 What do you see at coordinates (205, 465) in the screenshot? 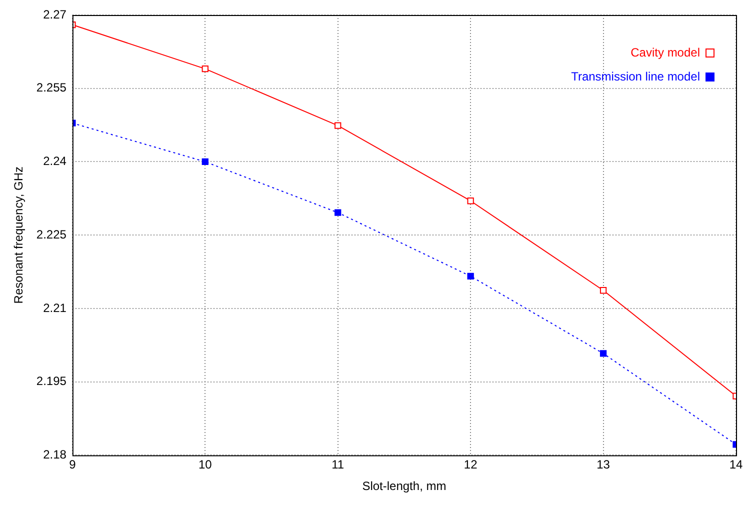
I see `x-tick-label: 10` at bounding box center [205, 465].